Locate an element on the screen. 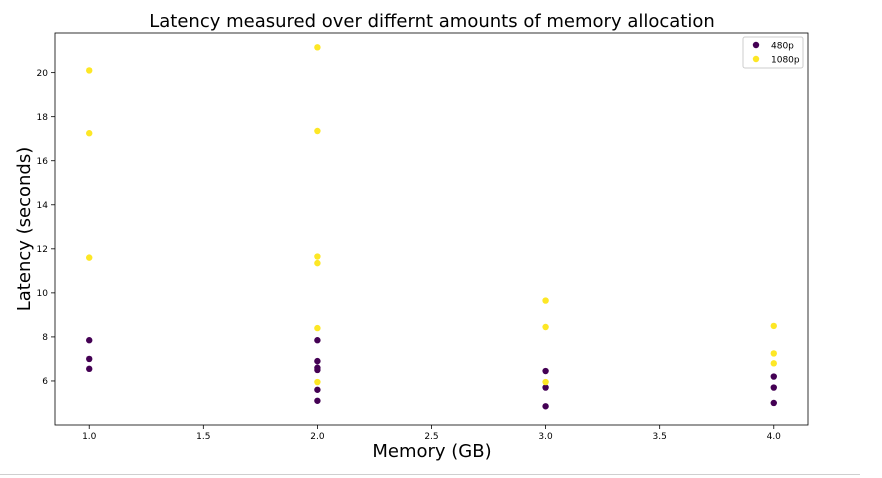 The width and height of the screenshot is (882, 478). y-tick-label: 6 is located at coordinates (45, 382).